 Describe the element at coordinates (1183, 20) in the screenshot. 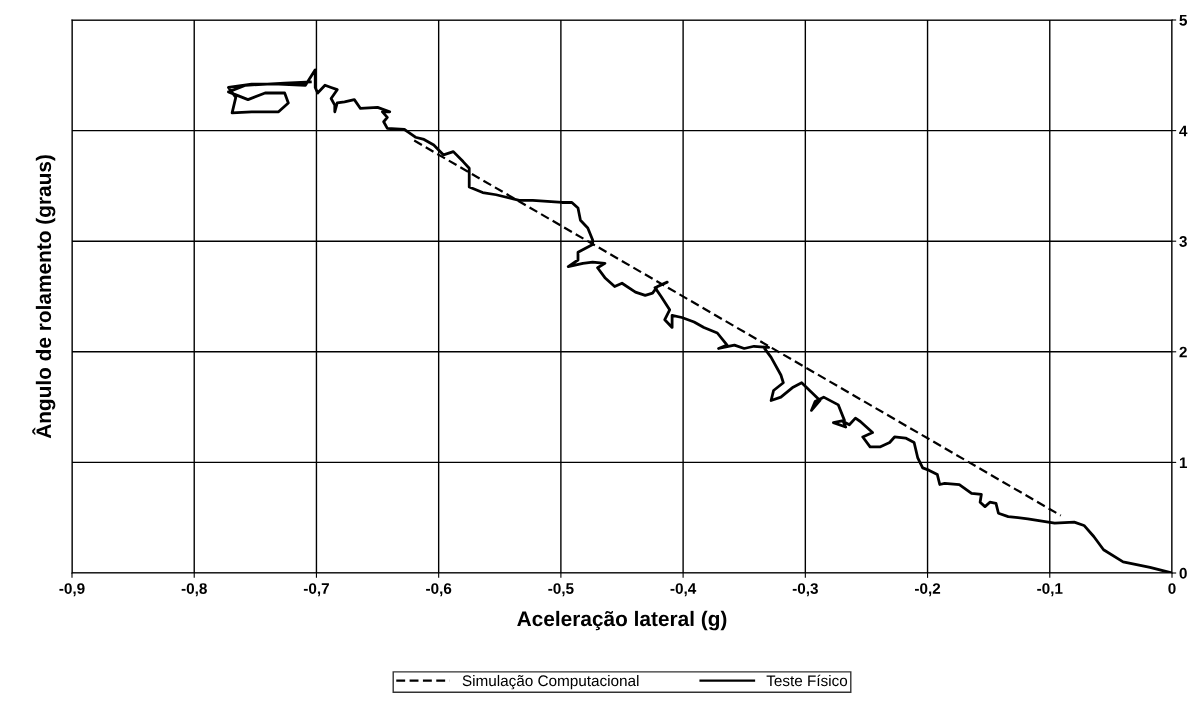

I see `y-tick-label: 5` at that location.